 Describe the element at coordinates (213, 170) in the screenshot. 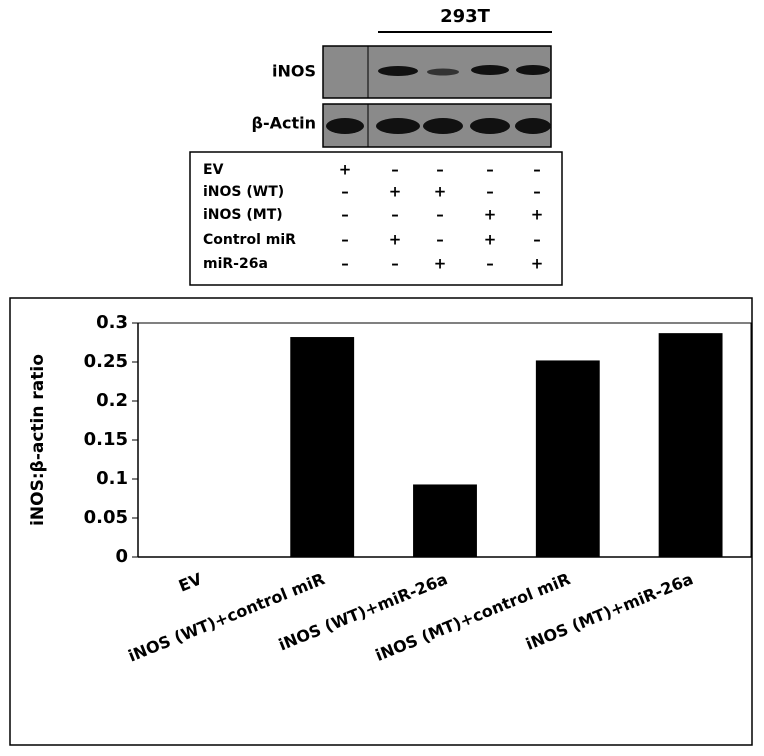

I see `condition-label: EV` at that location.